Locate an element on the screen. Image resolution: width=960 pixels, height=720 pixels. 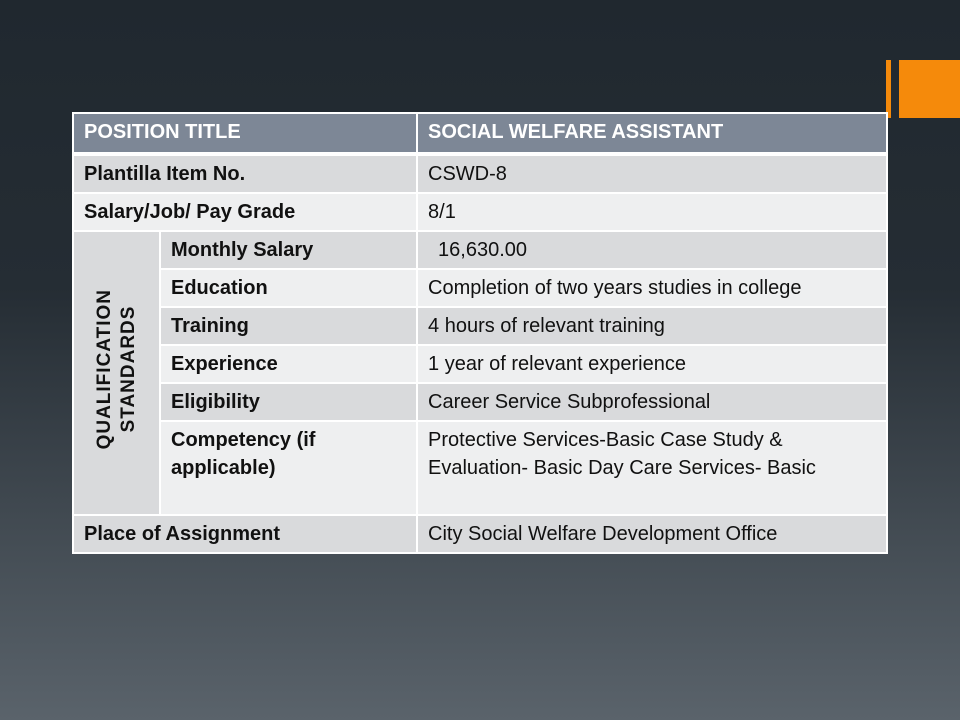
header-label: POSITION TITLE is located at coordinates (245, 134).